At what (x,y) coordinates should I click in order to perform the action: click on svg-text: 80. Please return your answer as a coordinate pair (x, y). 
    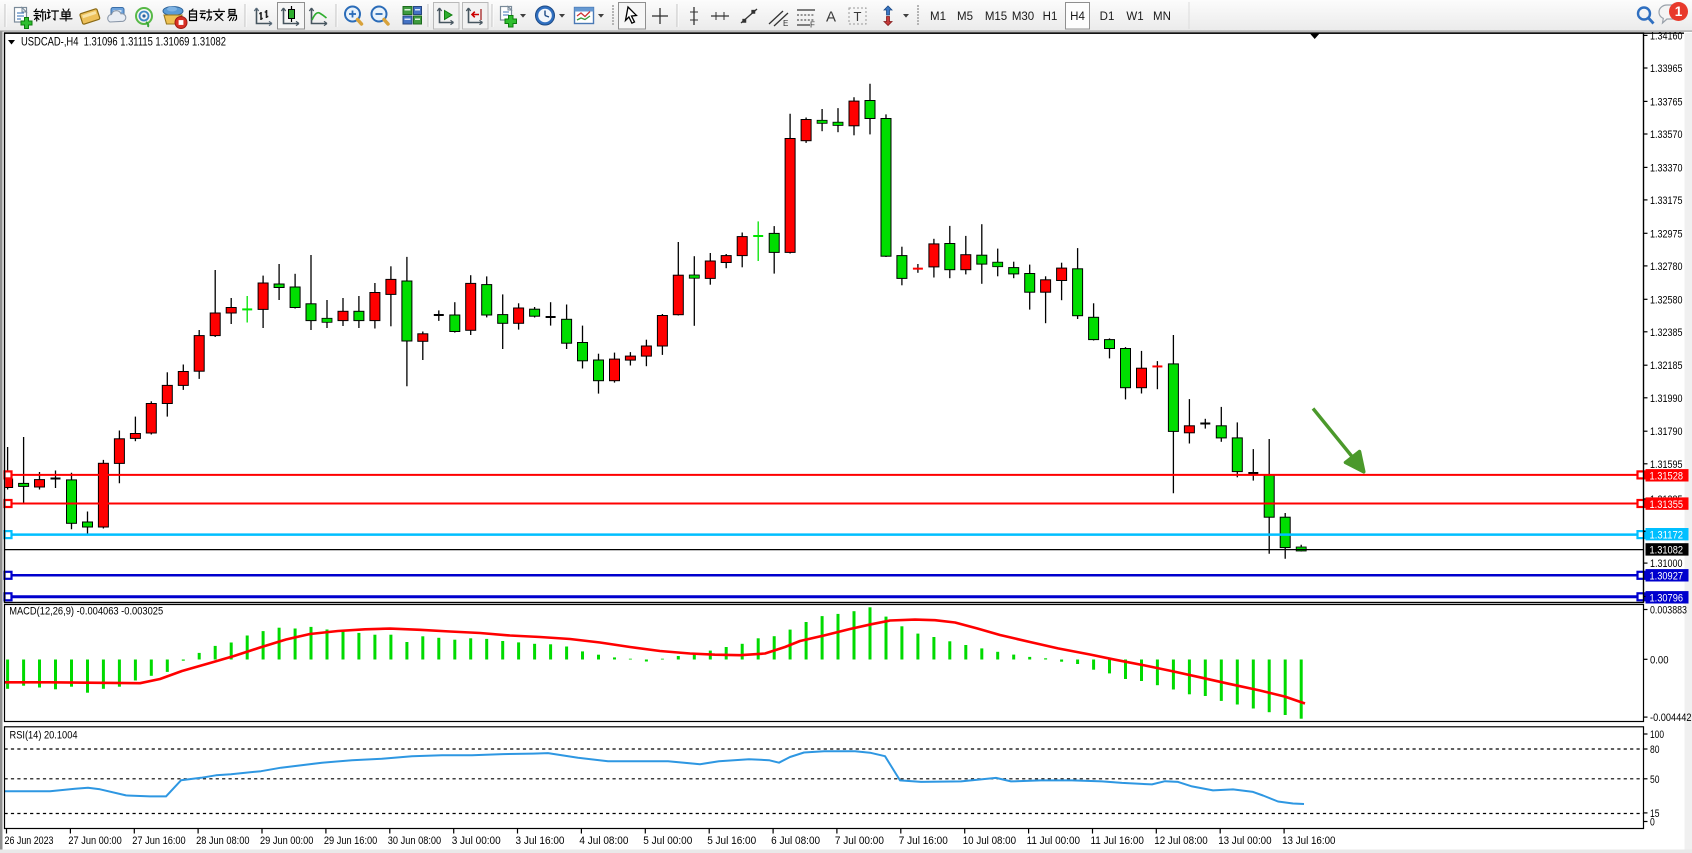
    Looking at the image, I should click on (1655, 750).